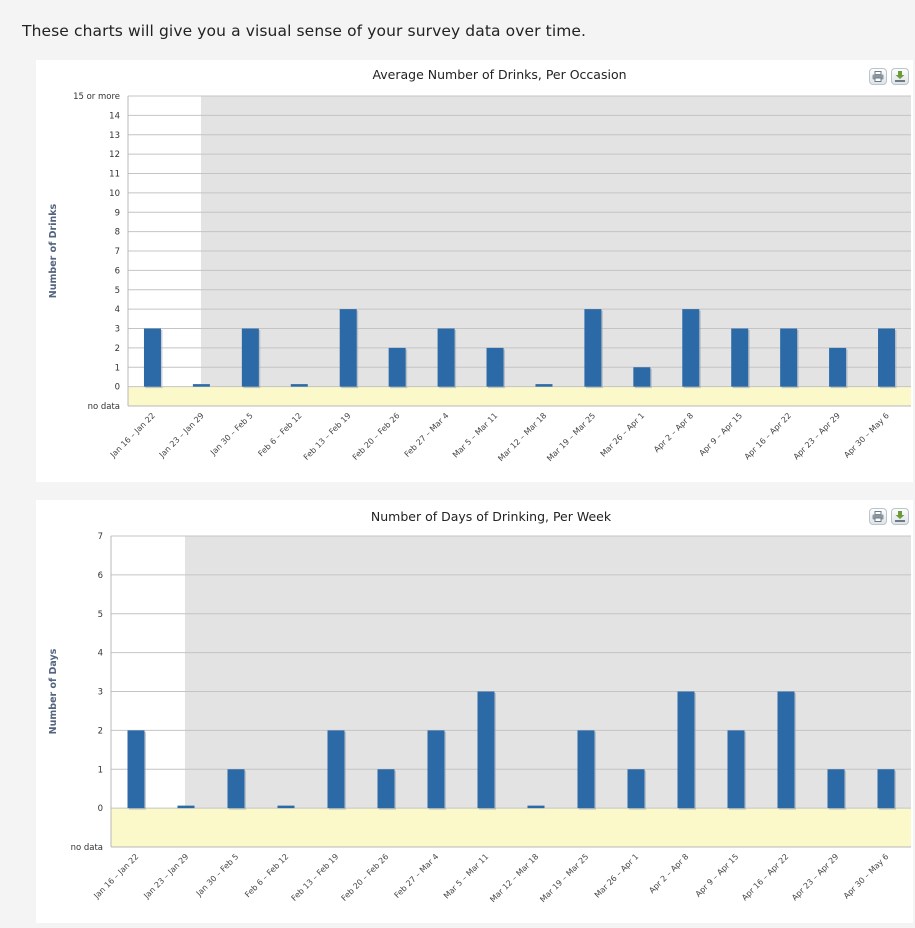  Describe the element at coordinates (114, 155) in the screenshot. I see `y-tick-label: 12` at that location.